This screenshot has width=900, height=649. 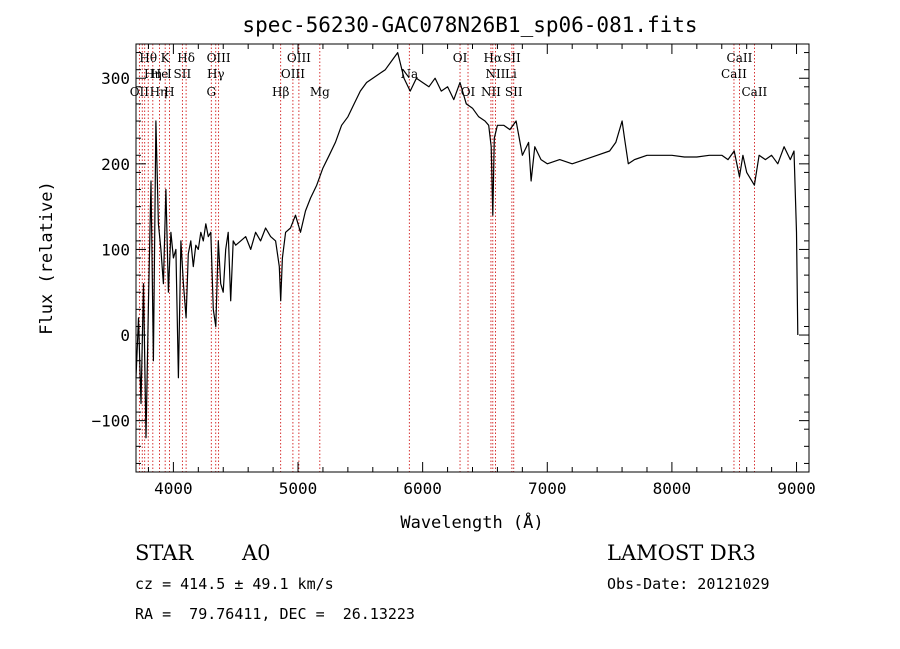 I want to click on spectral-line-label: He, so click(x=160, y=74).